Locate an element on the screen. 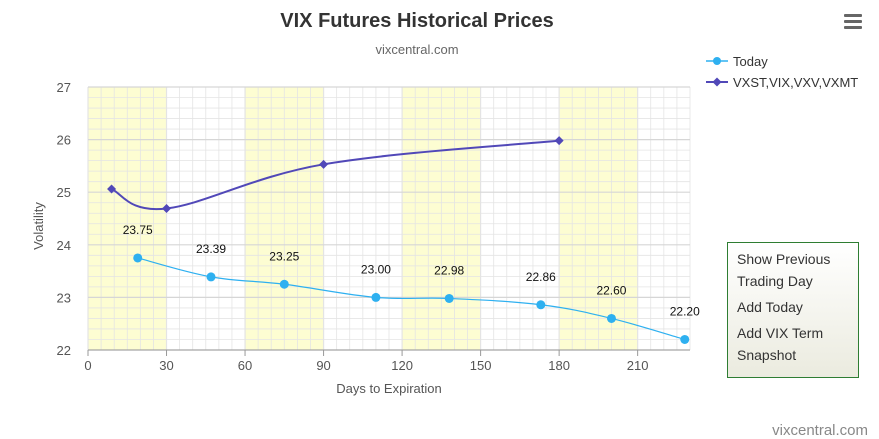 The width and height of the screenshot is (879, 439). add-vix-term-snapshot-button: Add VIX Term Snapshot is located at coordinates (780, 344).